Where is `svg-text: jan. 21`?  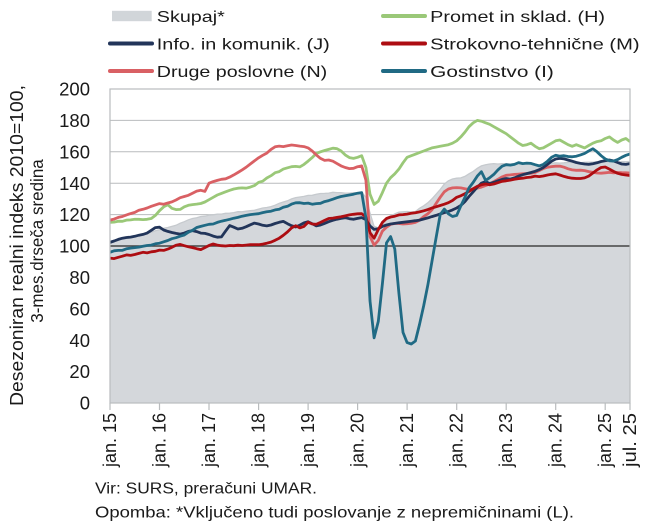
svg-text: jan. 21 is located at coordinates (406, 440).